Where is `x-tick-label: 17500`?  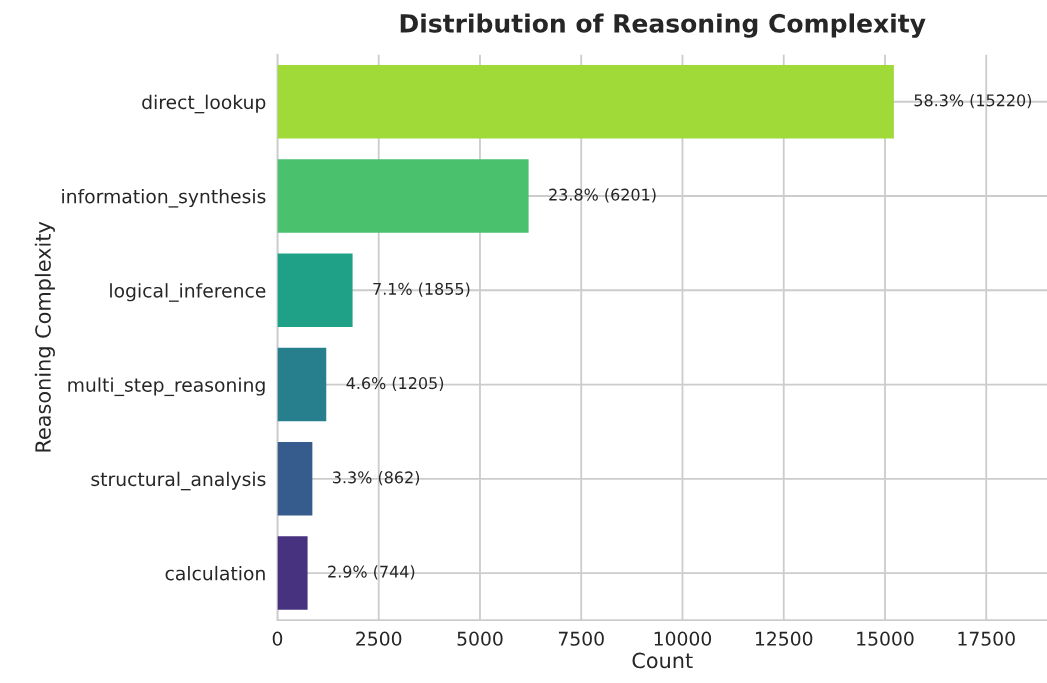
x-tick-label: 17500 is located at coordinates (986, 638).